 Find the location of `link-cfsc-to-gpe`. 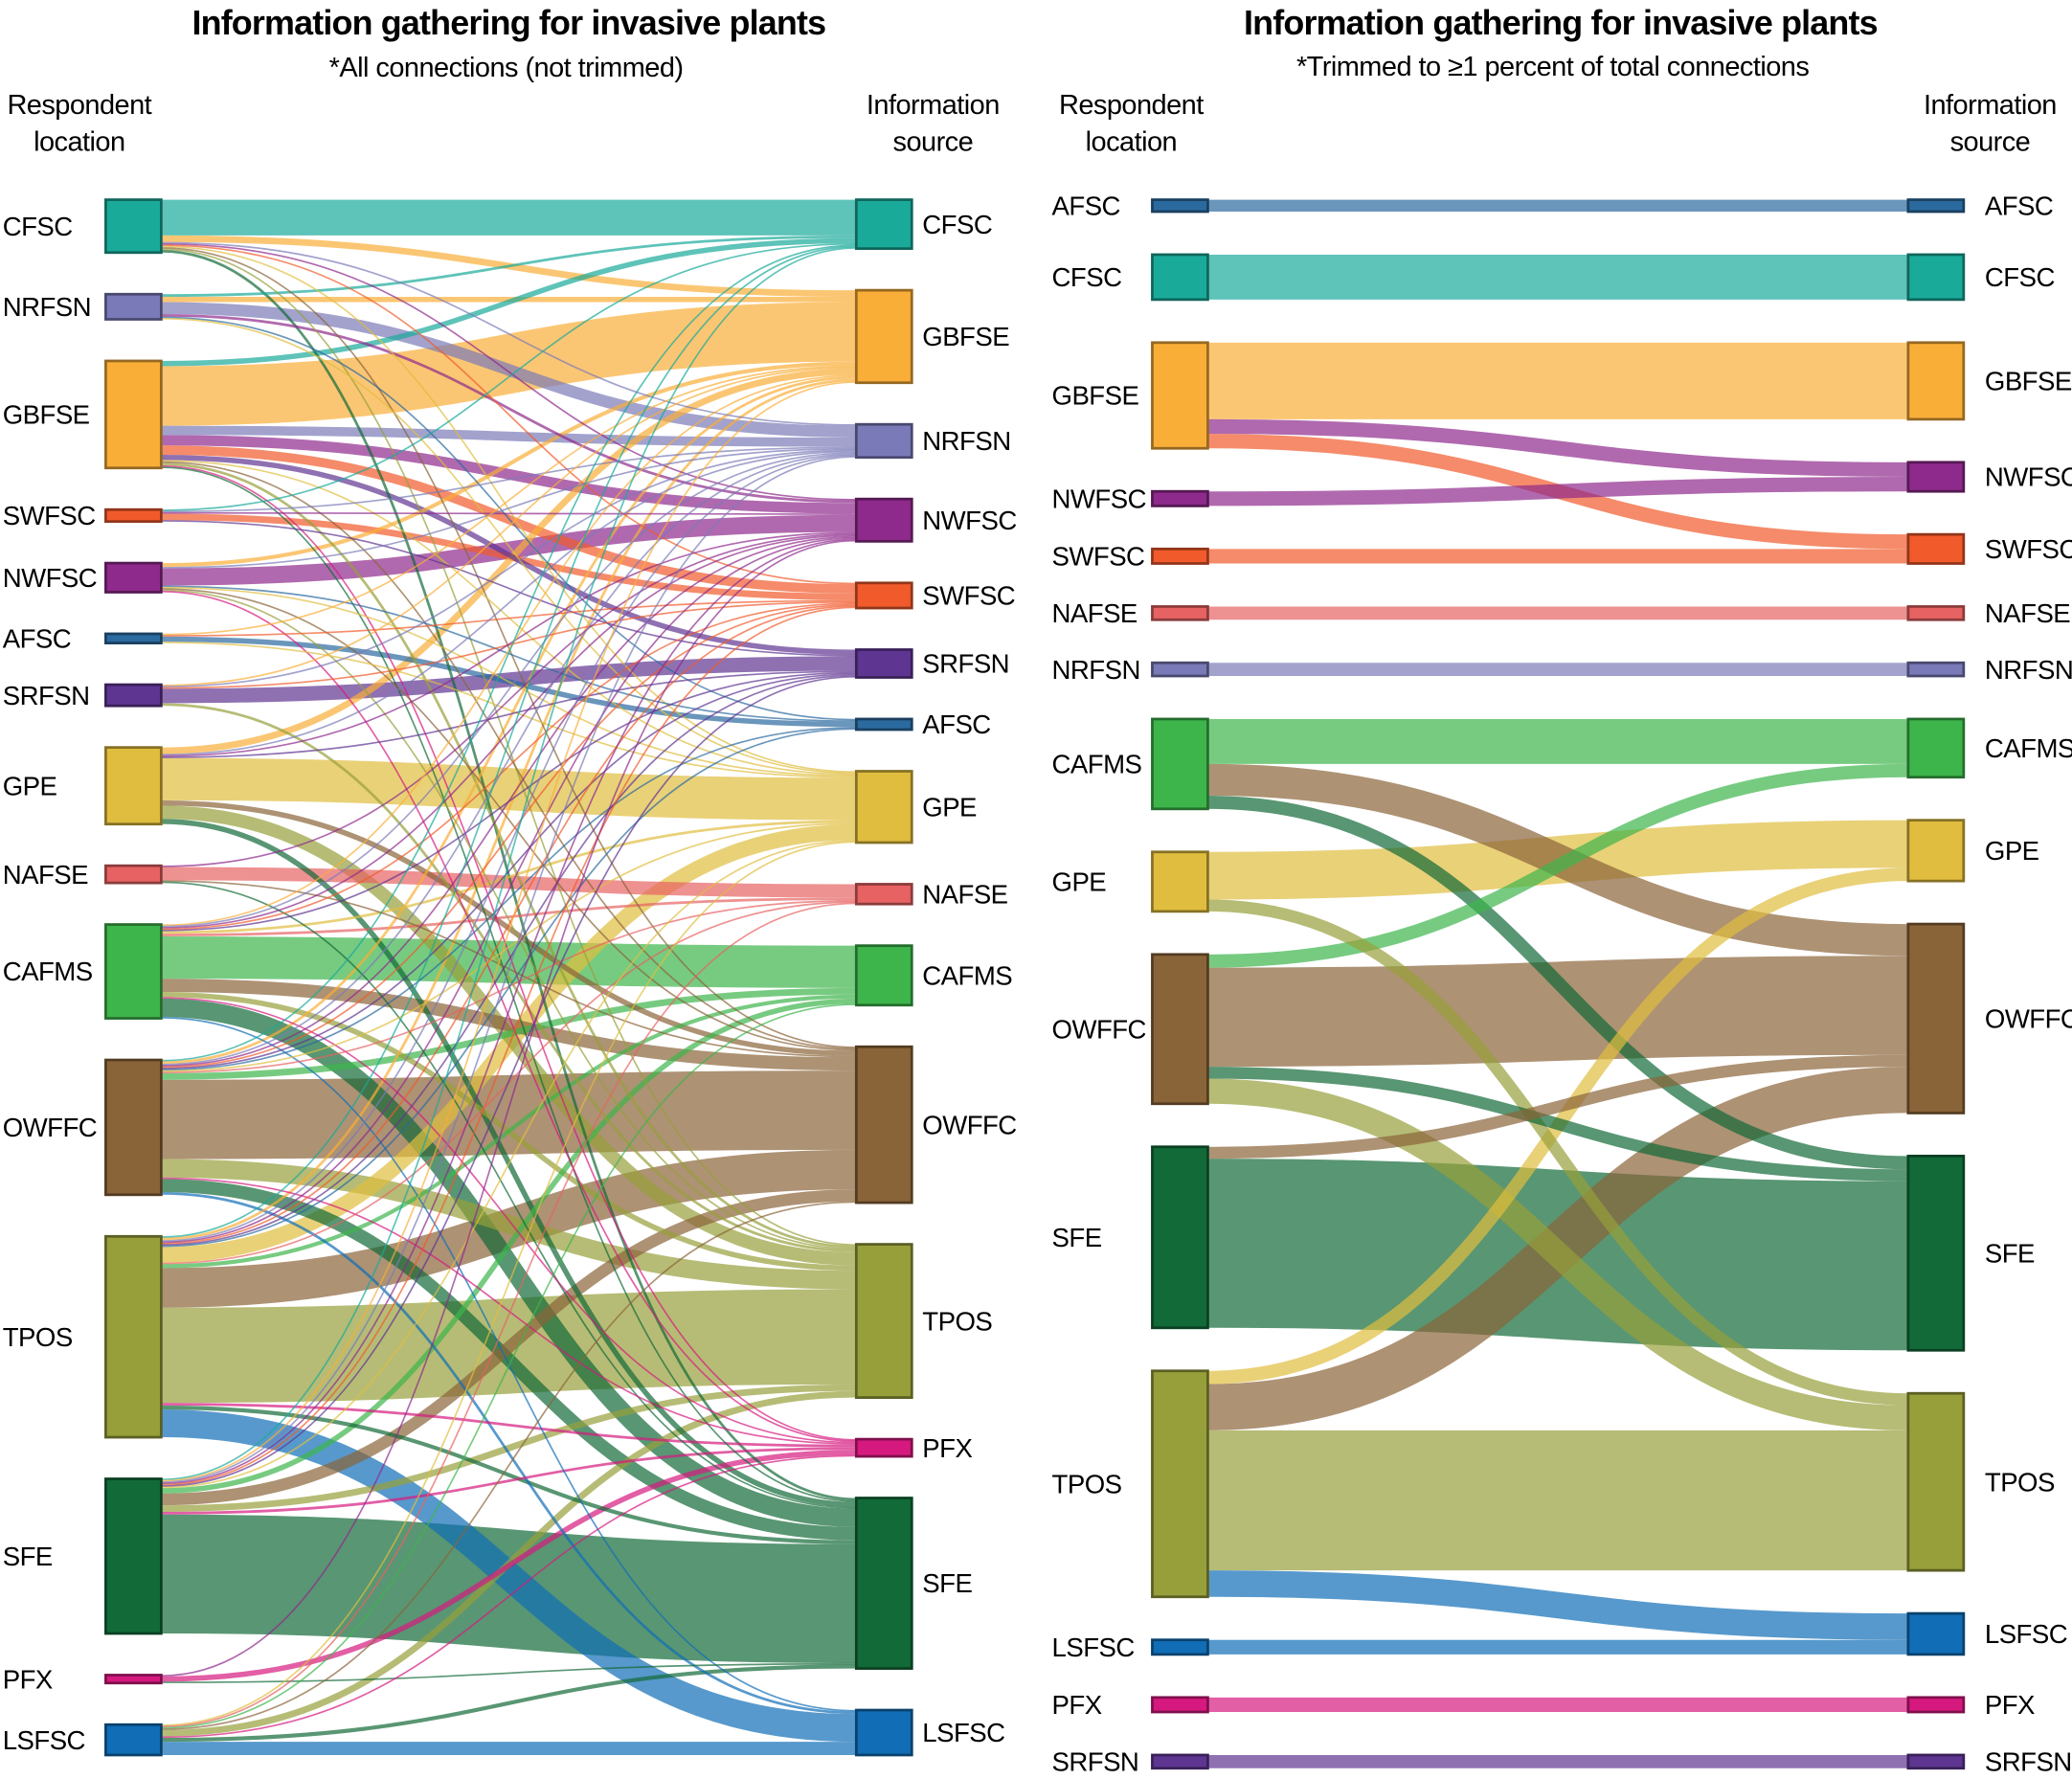

link-cfsc-to-gpe is located at coordinates (509, 509).